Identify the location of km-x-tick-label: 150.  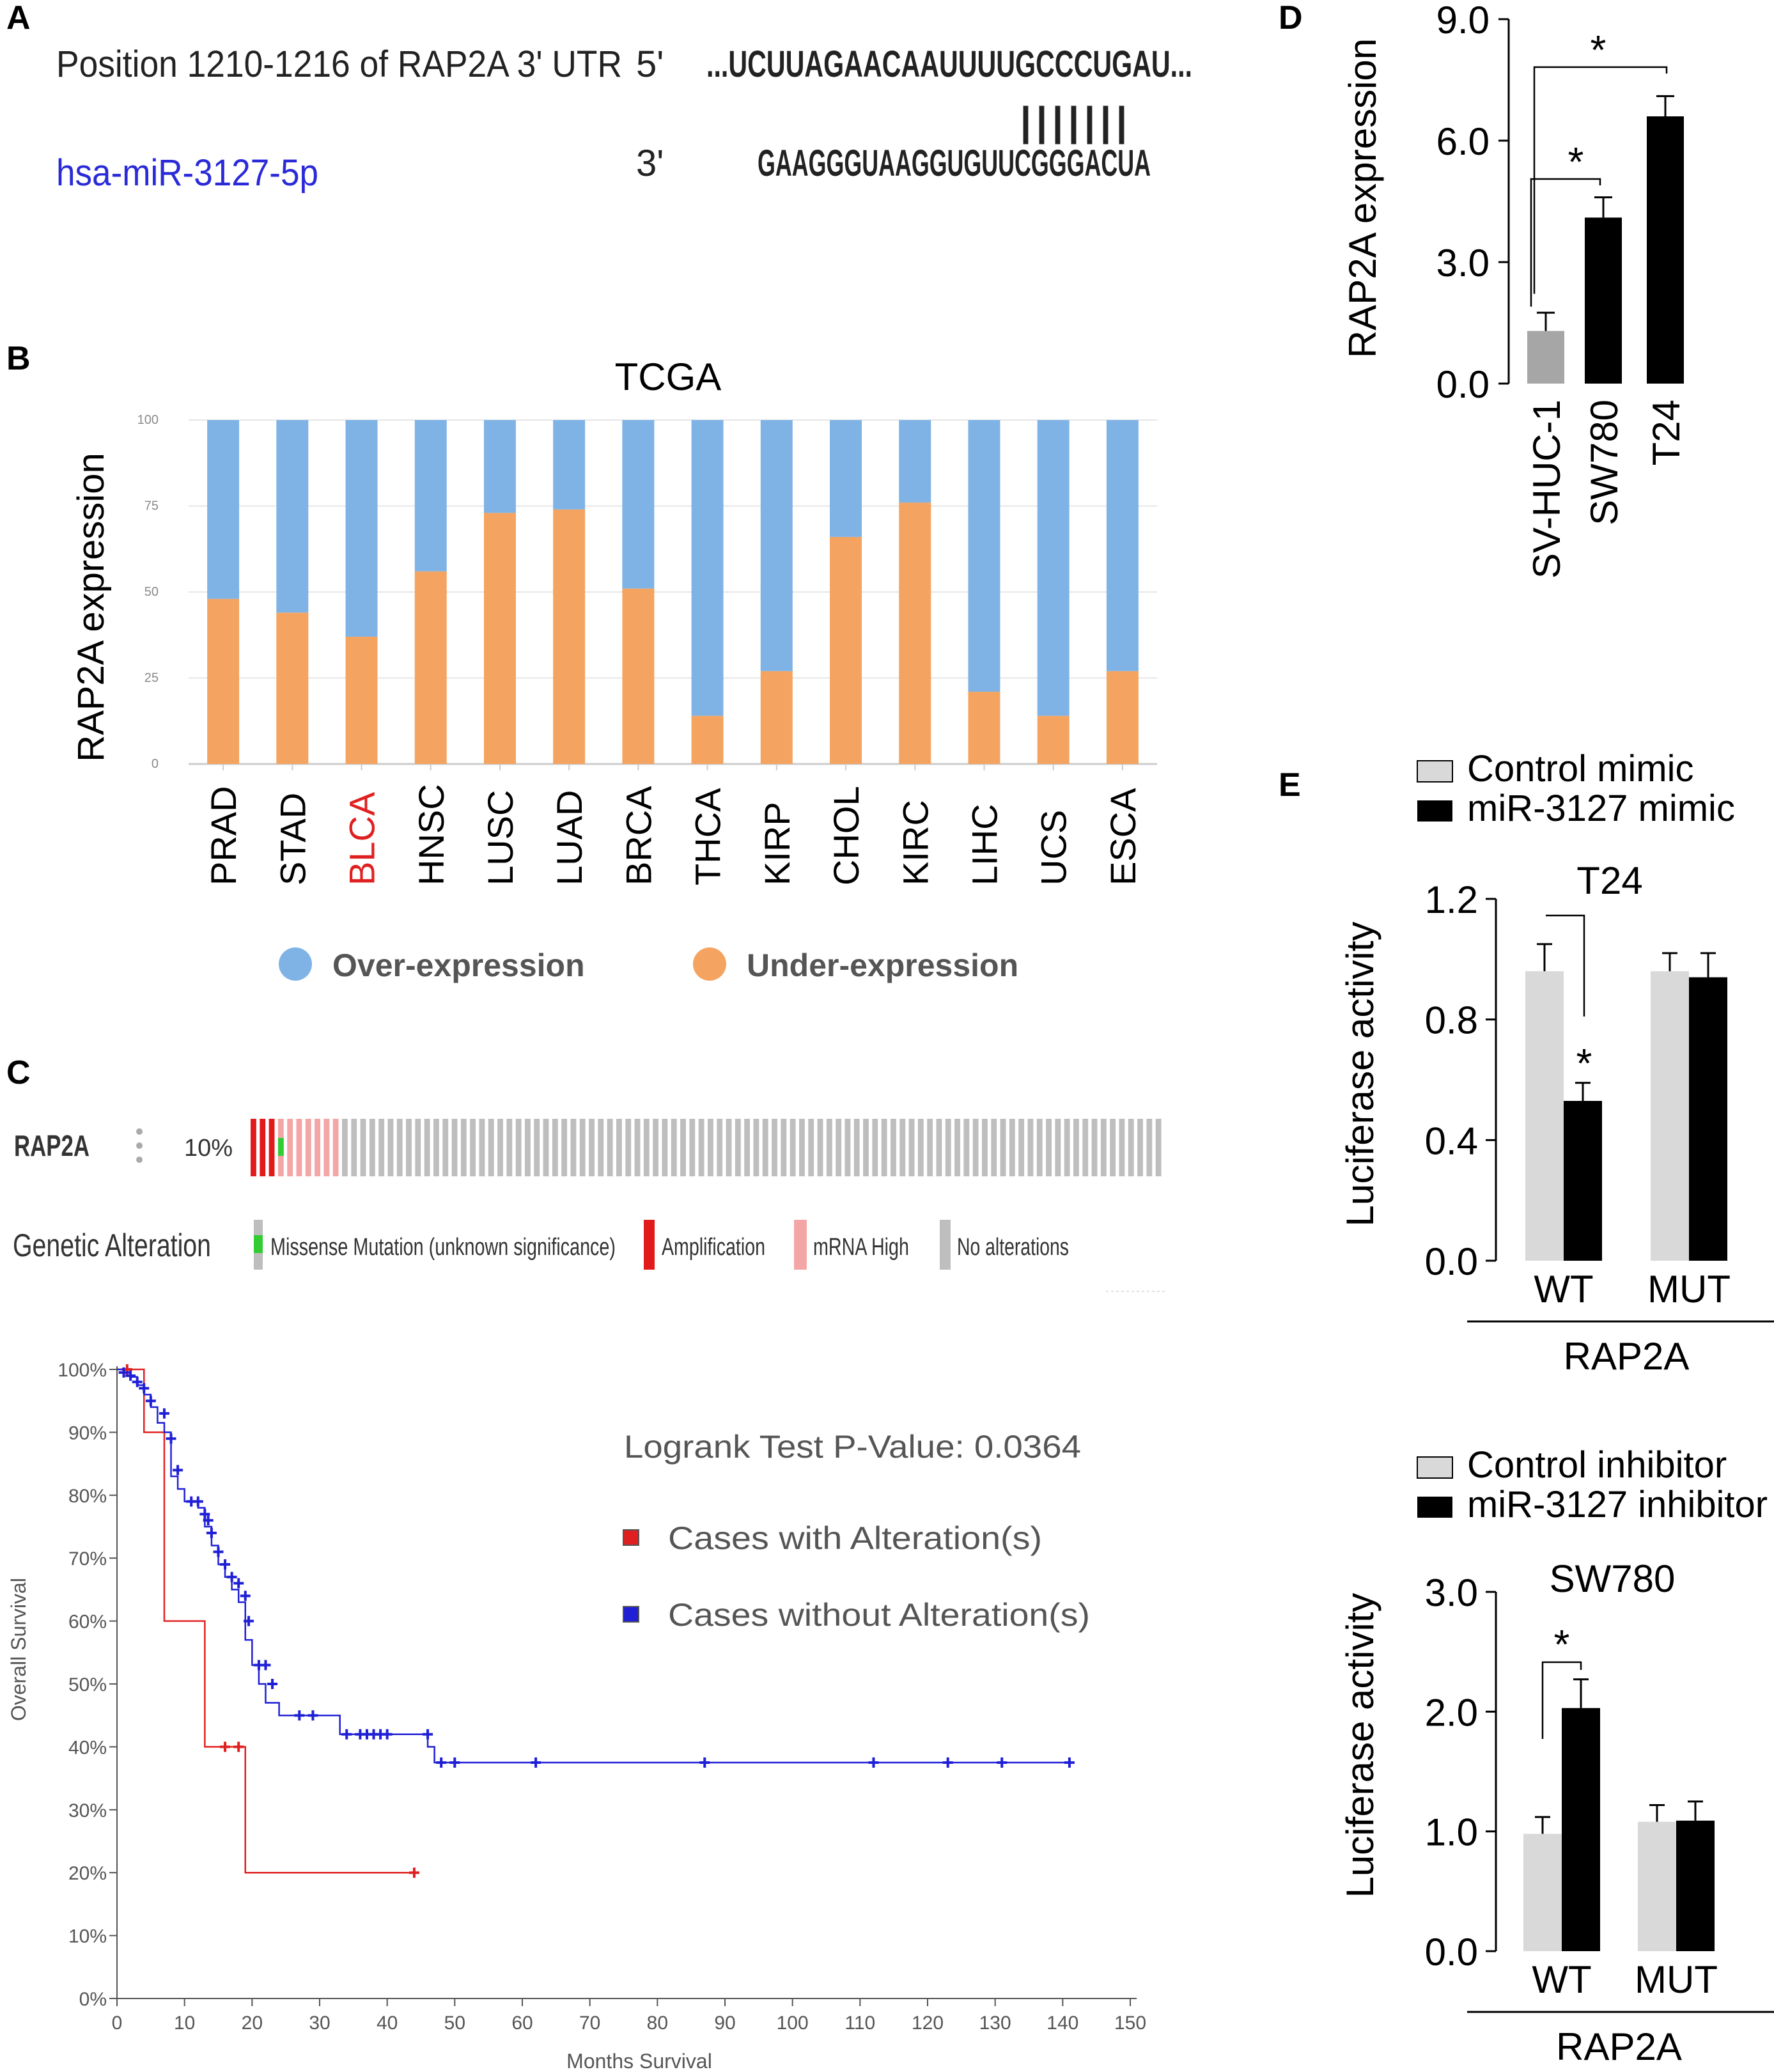
(1130, 2024).